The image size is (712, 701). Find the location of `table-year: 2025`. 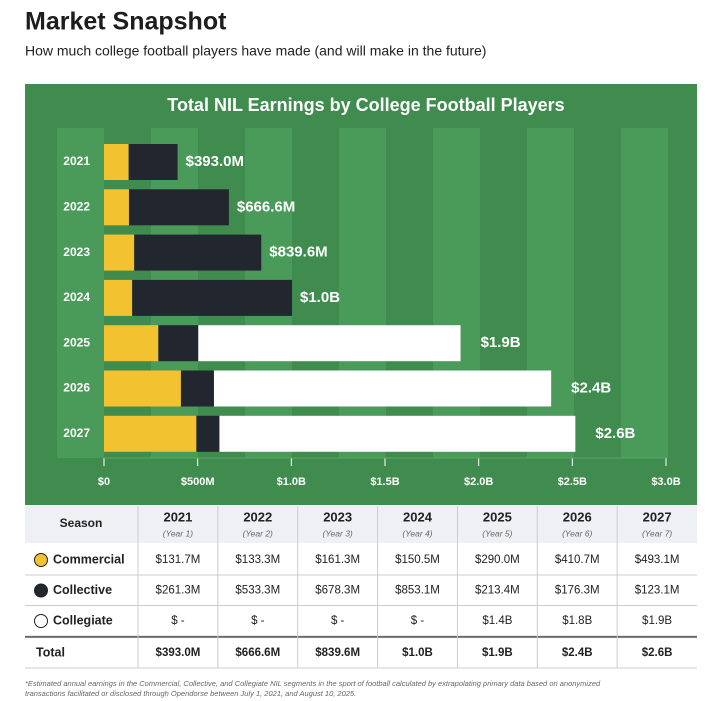

table-year: 2025 is located at coordinates (497, 516).